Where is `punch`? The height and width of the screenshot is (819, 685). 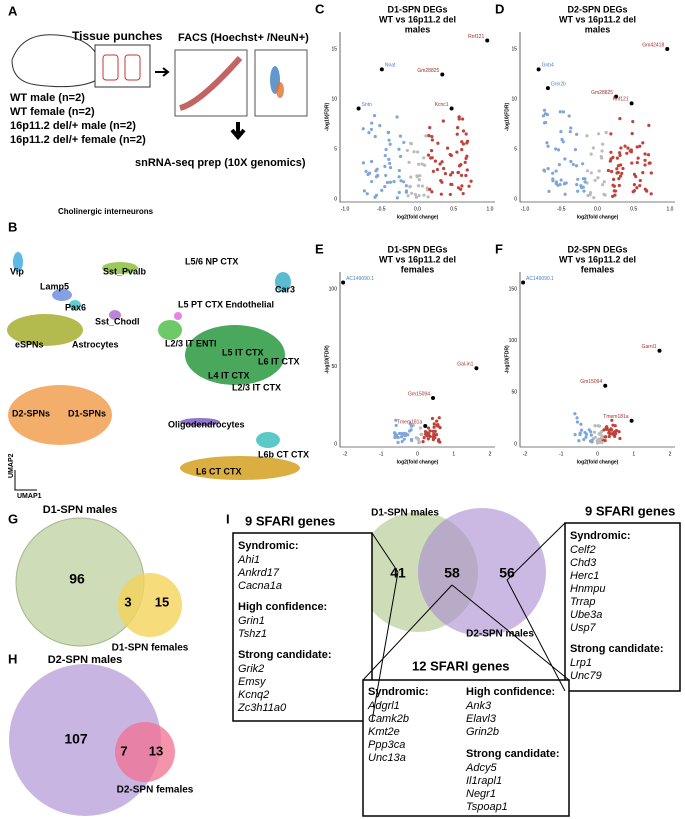
punch is located at coordinates (132, 67).